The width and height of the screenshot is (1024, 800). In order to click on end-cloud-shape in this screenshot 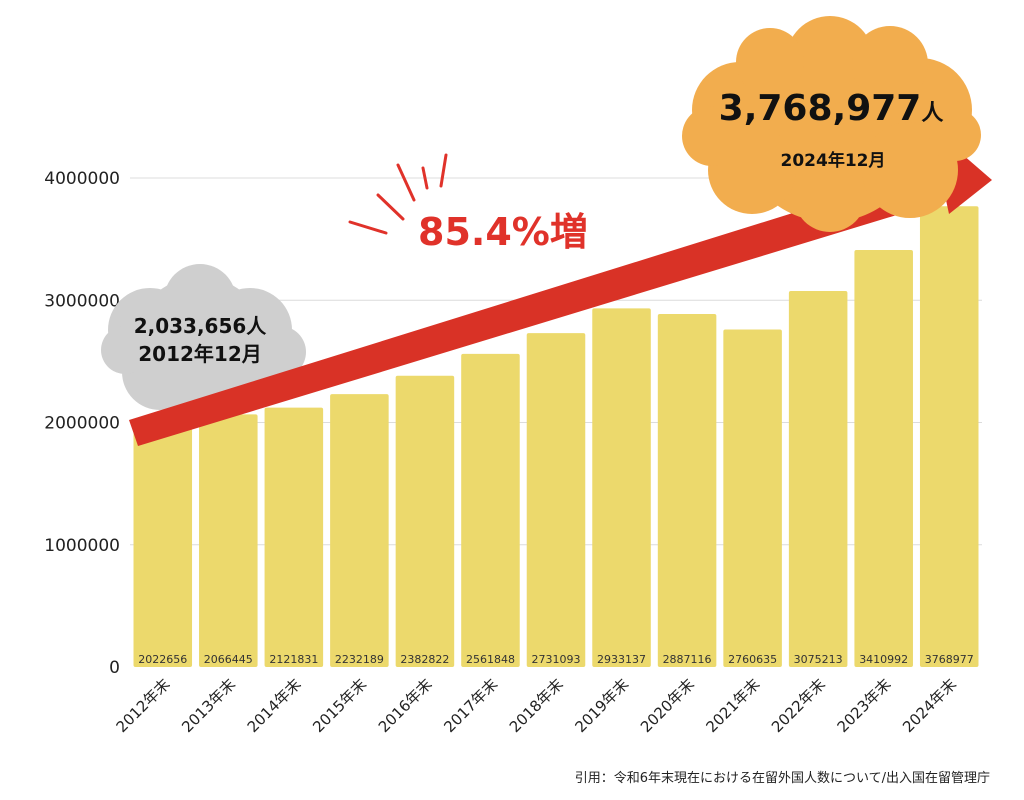, I will do `click(831, 124)`.